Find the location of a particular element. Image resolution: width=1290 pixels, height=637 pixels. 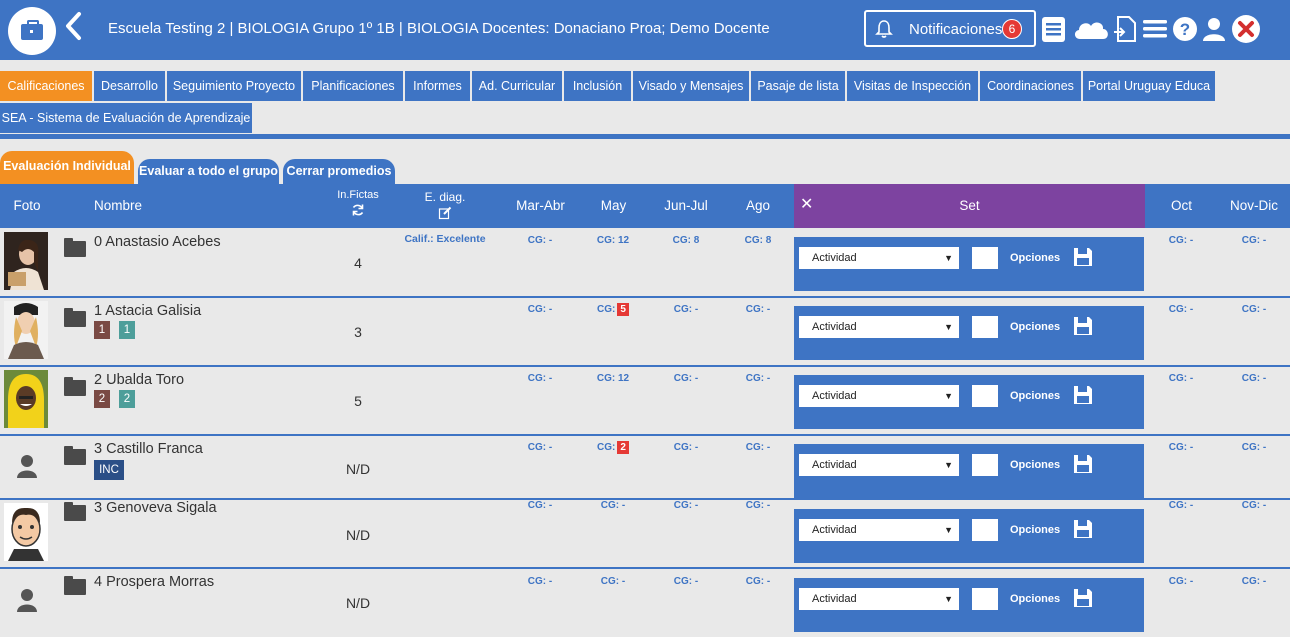

tab-planificaciones: Planificaciones is located at coordinates (353, 86).